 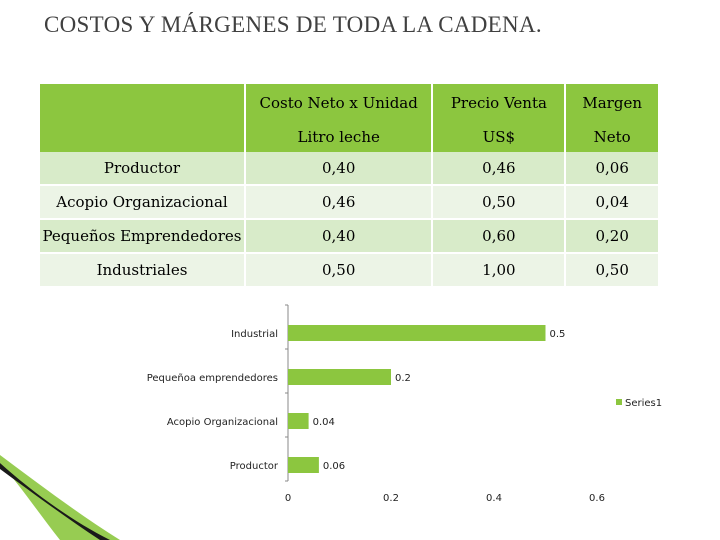 I want to click on category-label: Pequeñoa emprendedores, so click(x=212, y=378).